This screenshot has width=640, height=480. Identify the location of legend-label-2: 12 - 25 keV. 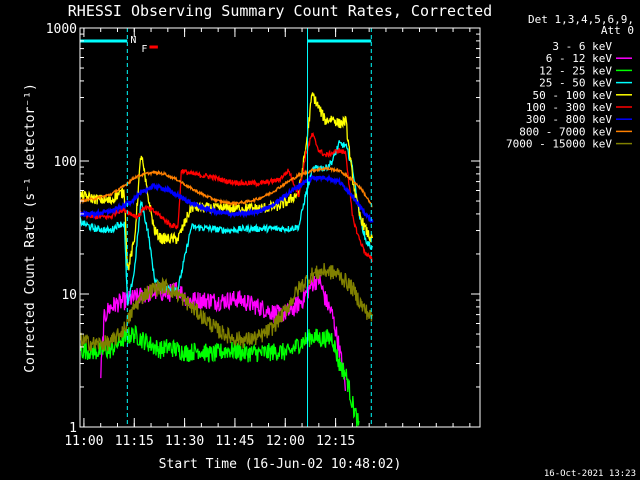
(575, 70).